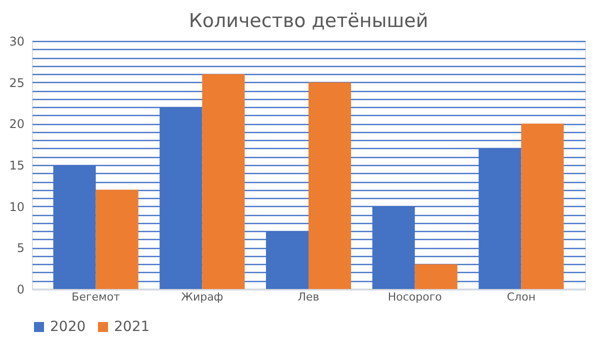 The height and width of the screenshot is (340, 605). What do you see at coordinates (20, 289) in the screenshot?
I see `y-tick-label: 0` at bounding box center [20, 289].